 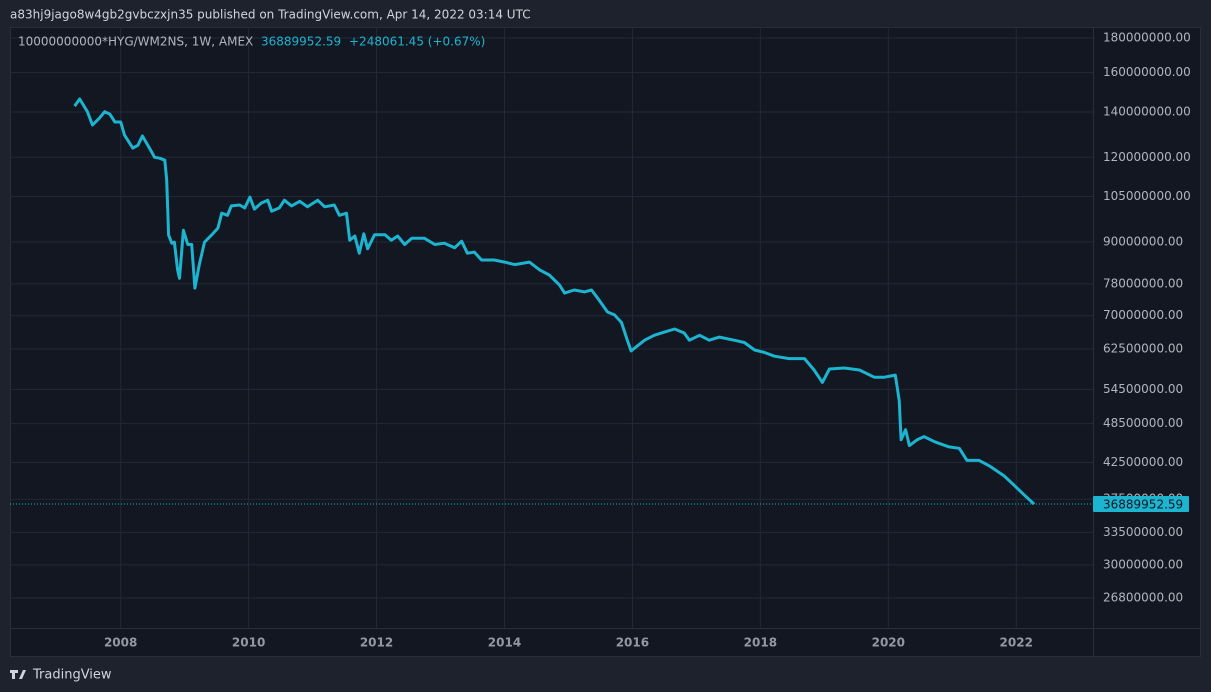 What do you see at coordinates (1143, 462) in the screenshot?
I see `y-tick-label: 42500000.00` at bounding box center [1143, 462].